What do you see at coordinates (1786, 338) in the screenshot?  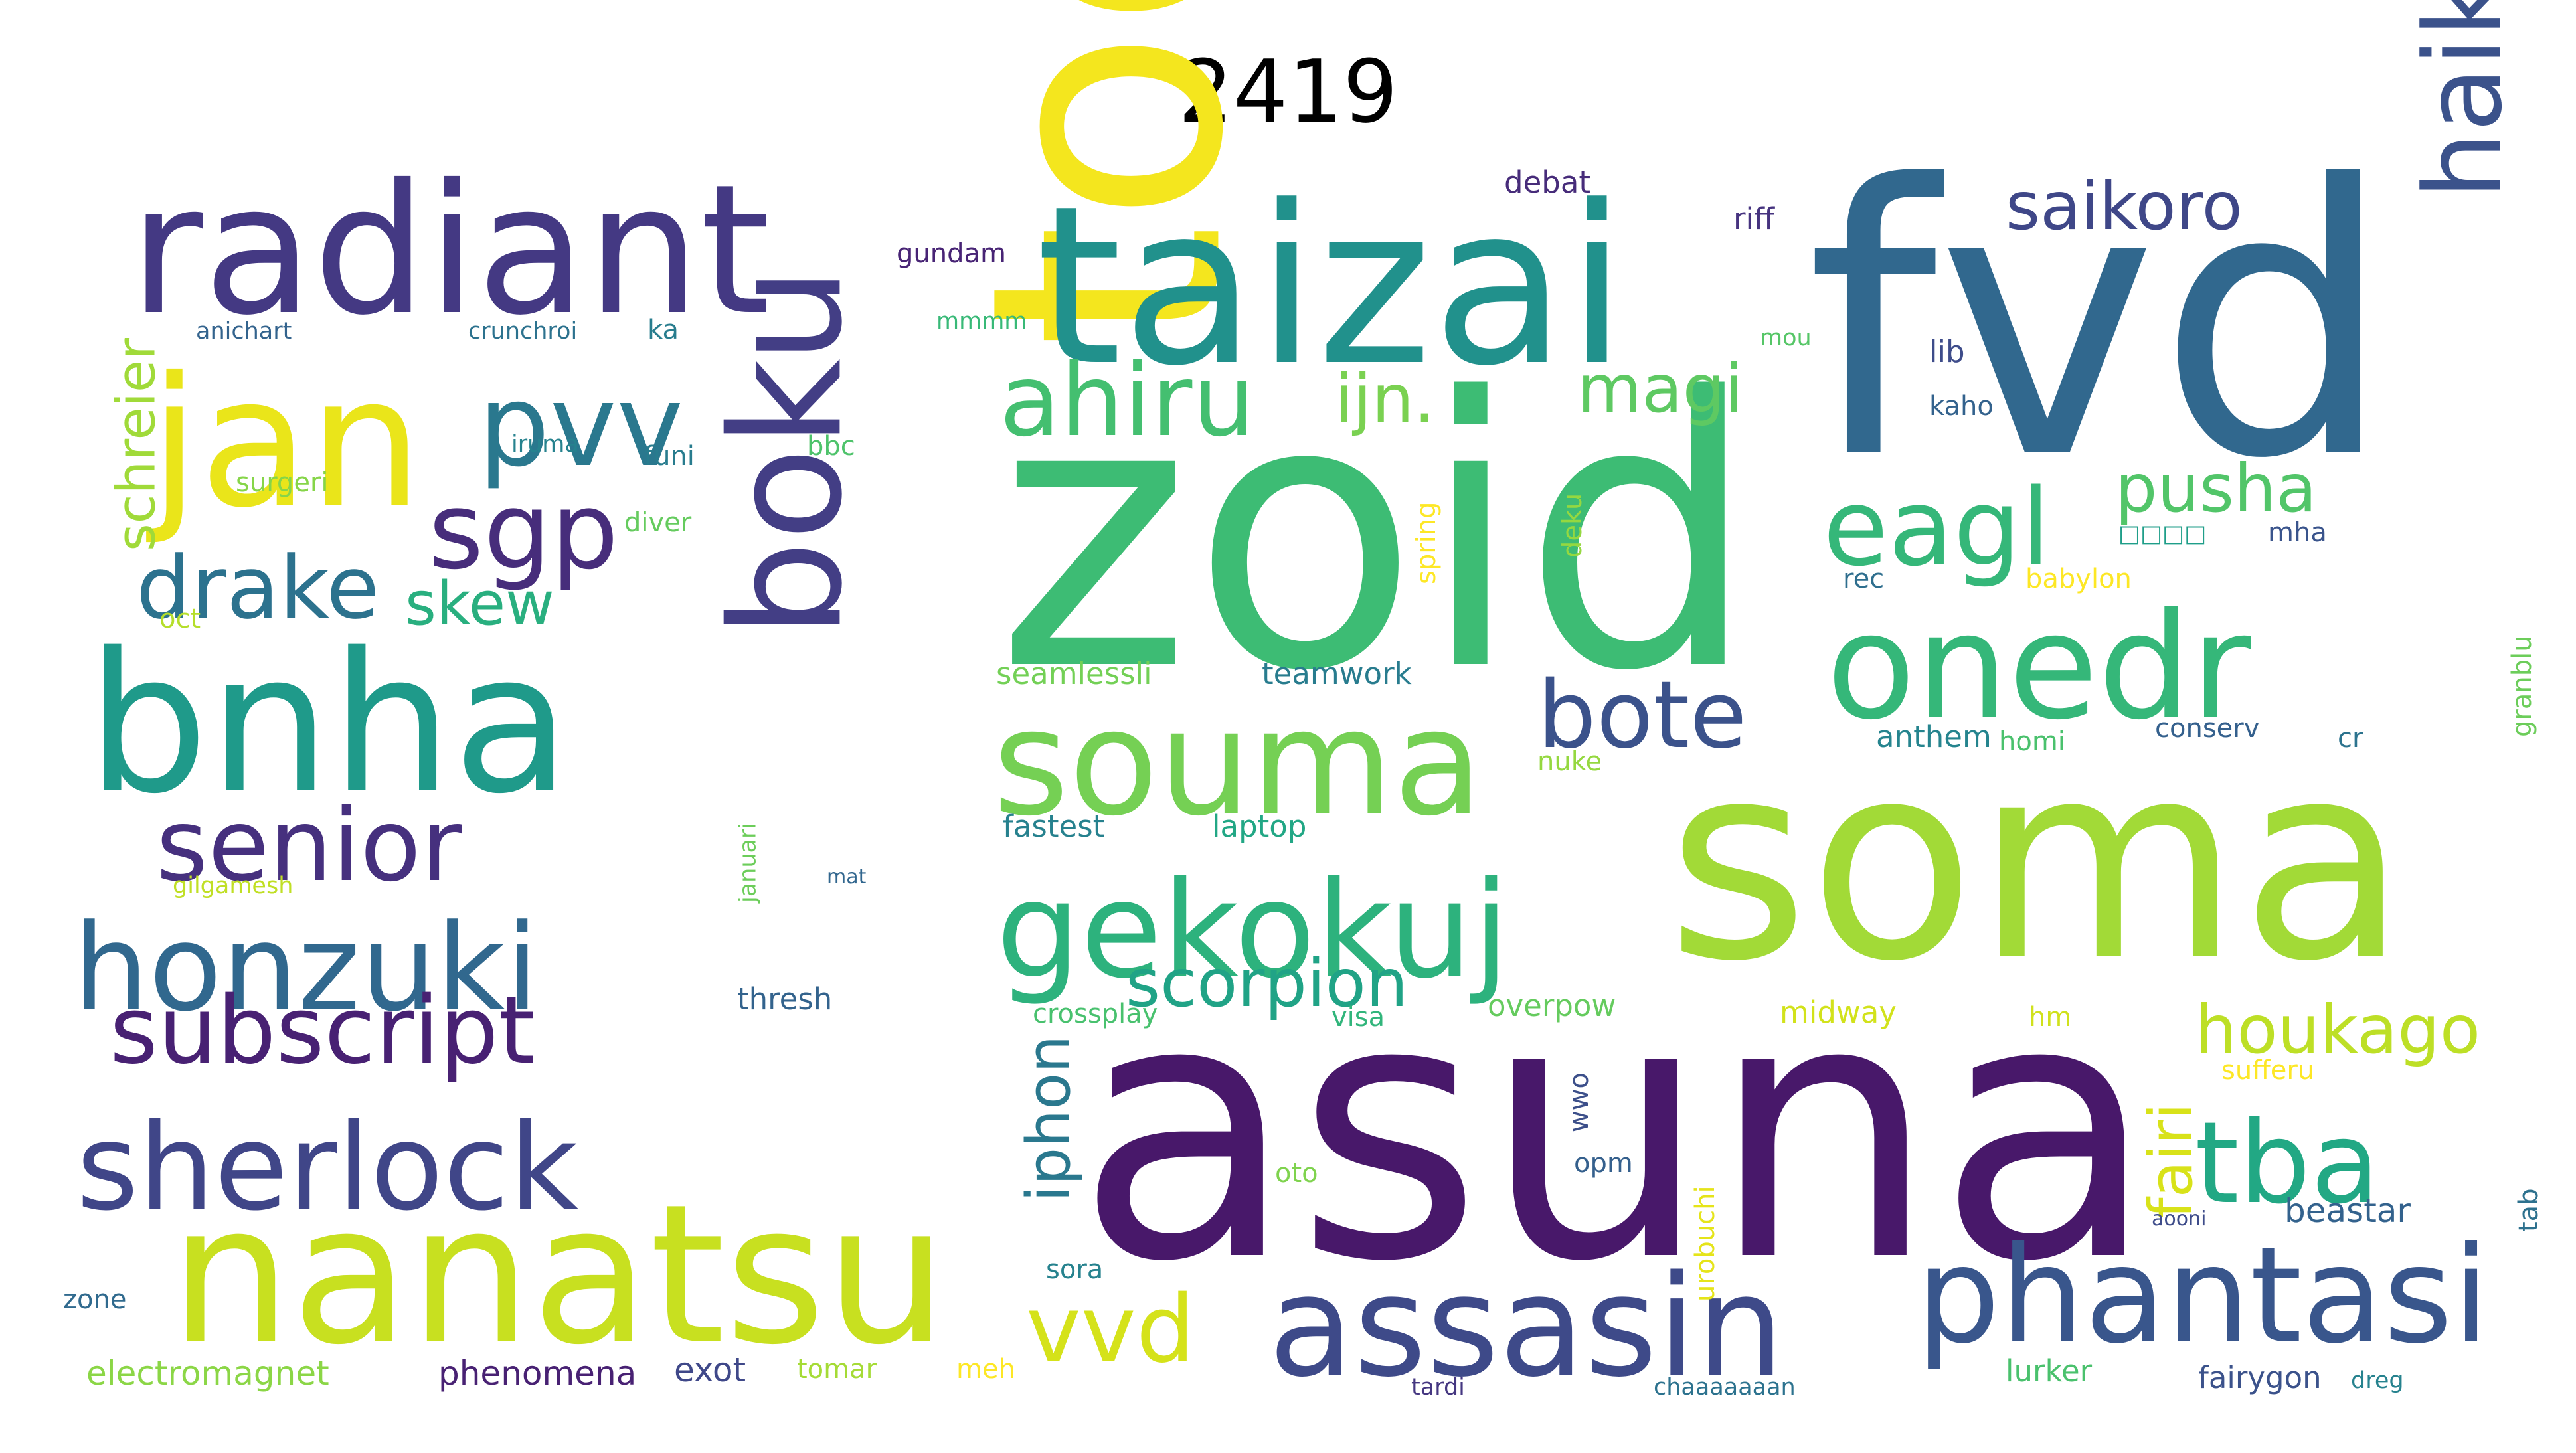 I see `word-46: mou` at bounding box center [1786, 338].